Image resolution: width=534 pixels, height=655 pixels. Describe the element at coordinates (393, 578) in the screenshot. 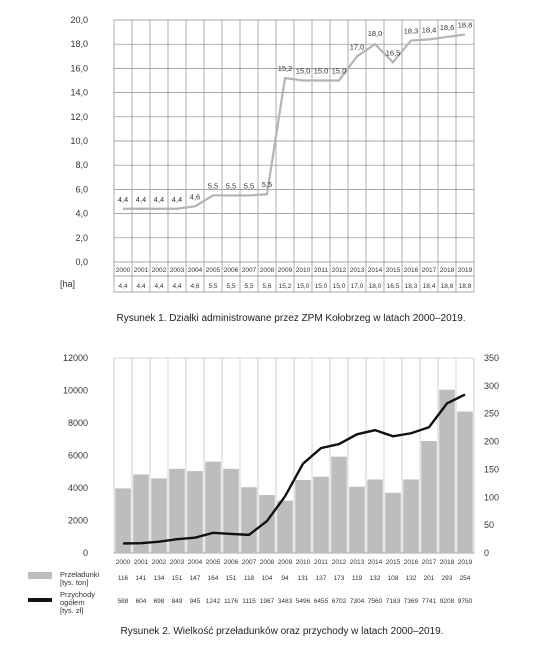

I see `fig2-table-bar-value: 108` at that location.